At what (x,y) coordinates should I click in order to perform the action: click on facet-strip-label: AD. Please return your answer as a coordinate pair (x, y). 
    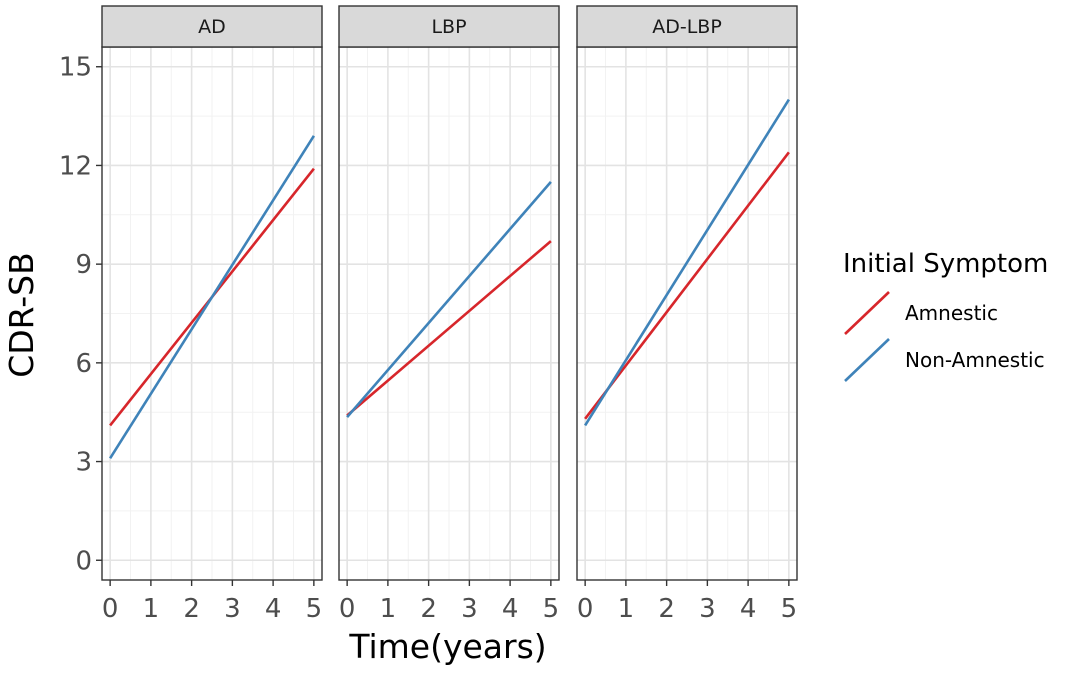
    Looking at the image, I should click on (212, 27).